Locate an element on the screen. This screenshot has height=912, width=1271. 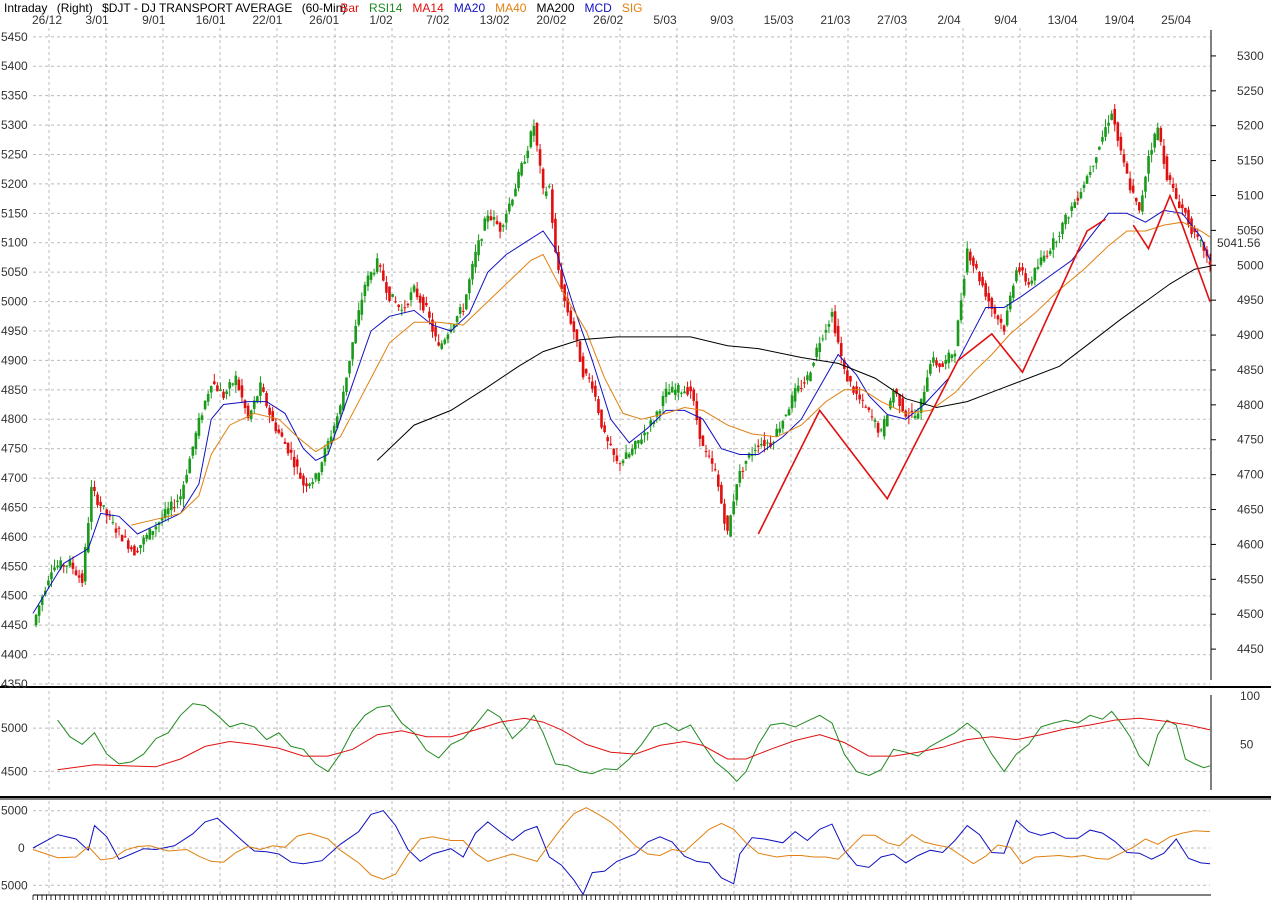
rsi-left-axis: 5000 4500 is located at coordinates (14, 749).